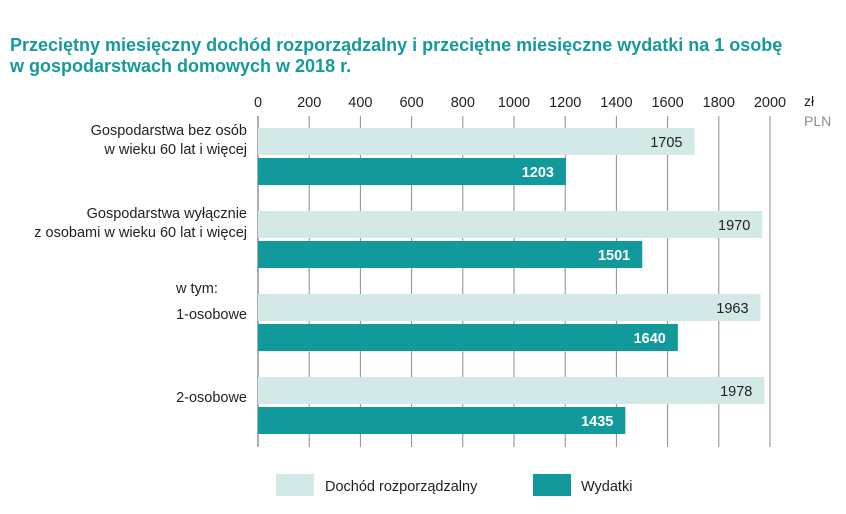 The width and height of the screenshot is (846, 514). I want to click on legend-label-income: Dochód rozporządzalny, so click(401, 487).